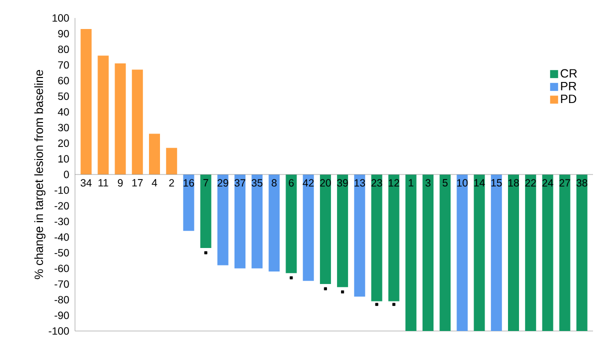 This screenshot has height=338, width=598. I want to click on x-tick-label: 4, so click(155, 182).